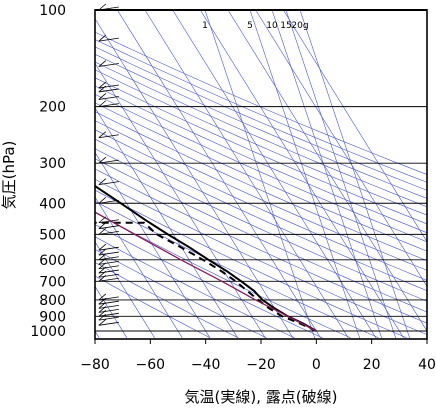 The height and width of the screenshot is (411, 436). Describe the element at coordinates (255, 26) in the screenshot. I see `mixing-ratio-labels: 1 5 10 15 20g` at that location.